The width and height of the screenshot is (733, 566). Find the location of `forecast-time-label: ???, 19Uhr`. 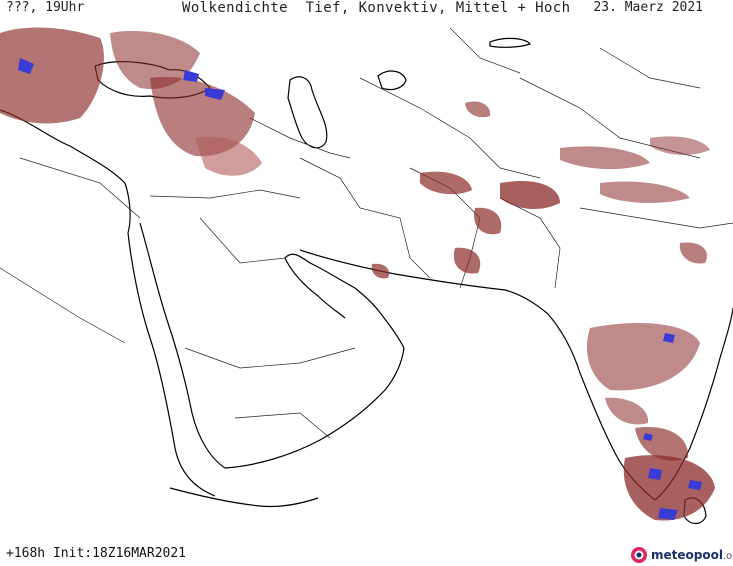

forecast-time-label: ???, 19Uhr is located at coordinates (45, 7).